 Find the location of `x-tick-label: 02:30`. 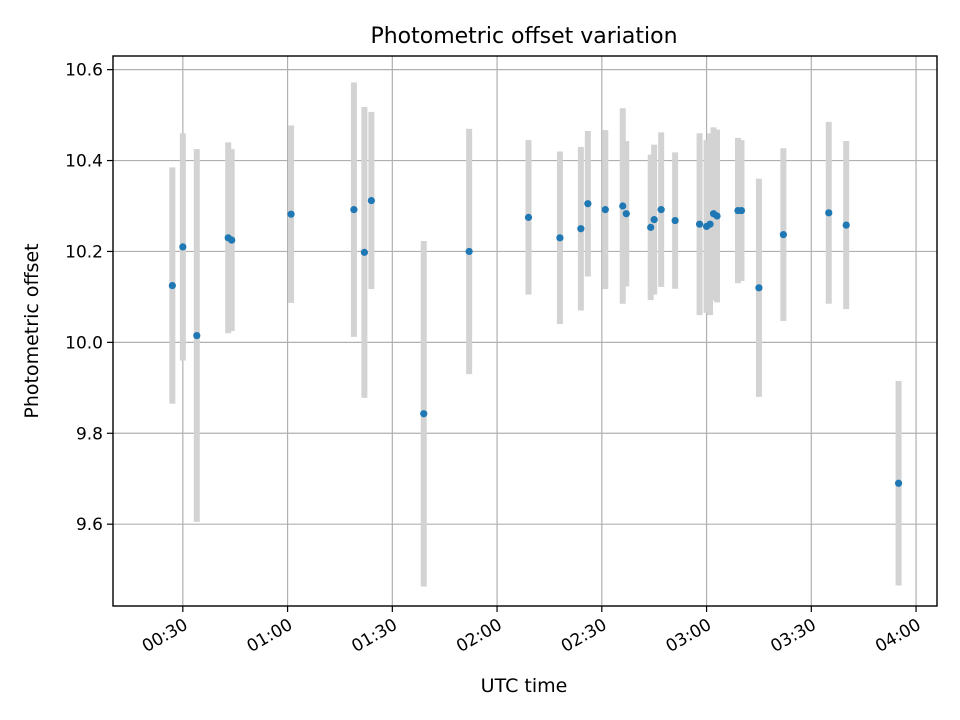

x-tick-label: 02:30 is located at coordinates (584, 636).